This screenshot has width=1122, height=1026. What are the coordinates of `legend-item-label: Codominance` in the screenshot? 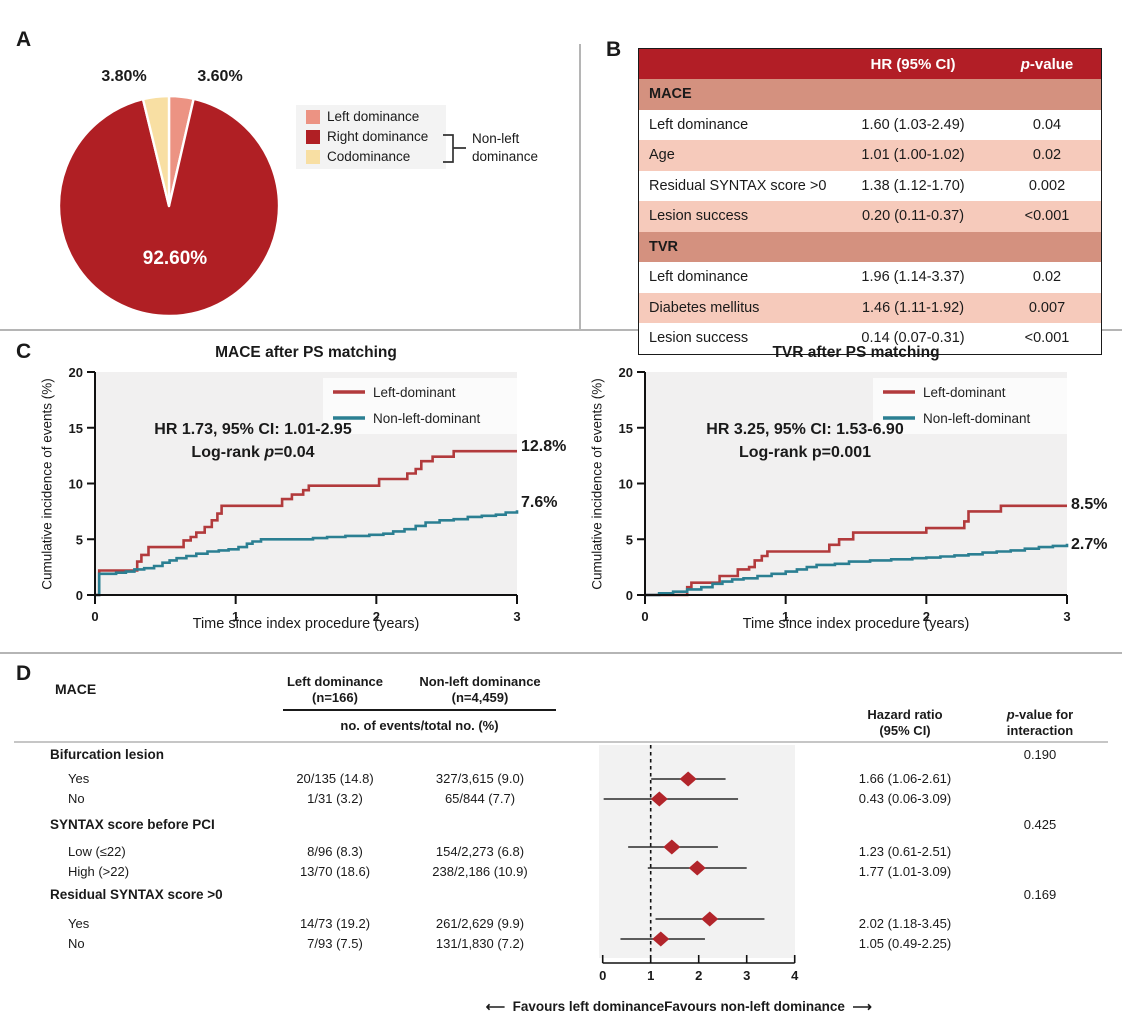 It's located at (369, 156).